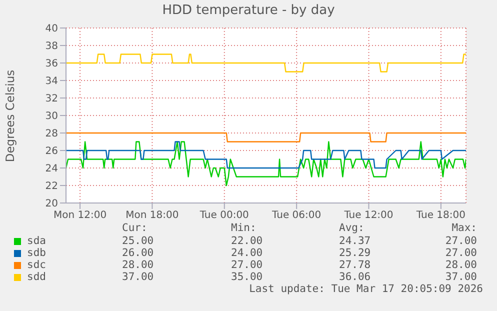  What do you see at coordinates (440, 216) in the screenshot?
I see `x-tick-label: Tue 18:00` at bounding box center [440, 216].